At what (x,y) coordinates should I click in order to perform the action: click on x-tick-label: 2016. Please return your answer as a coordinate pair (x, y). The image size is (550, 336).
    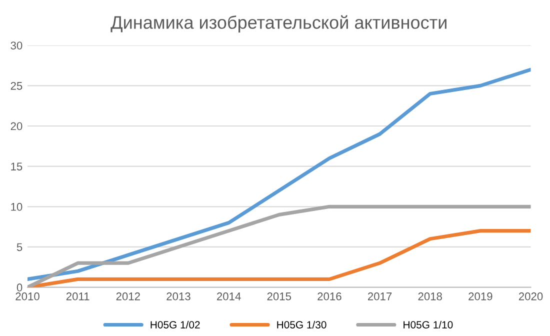
    Looking at the image, I should click on (330, 296).